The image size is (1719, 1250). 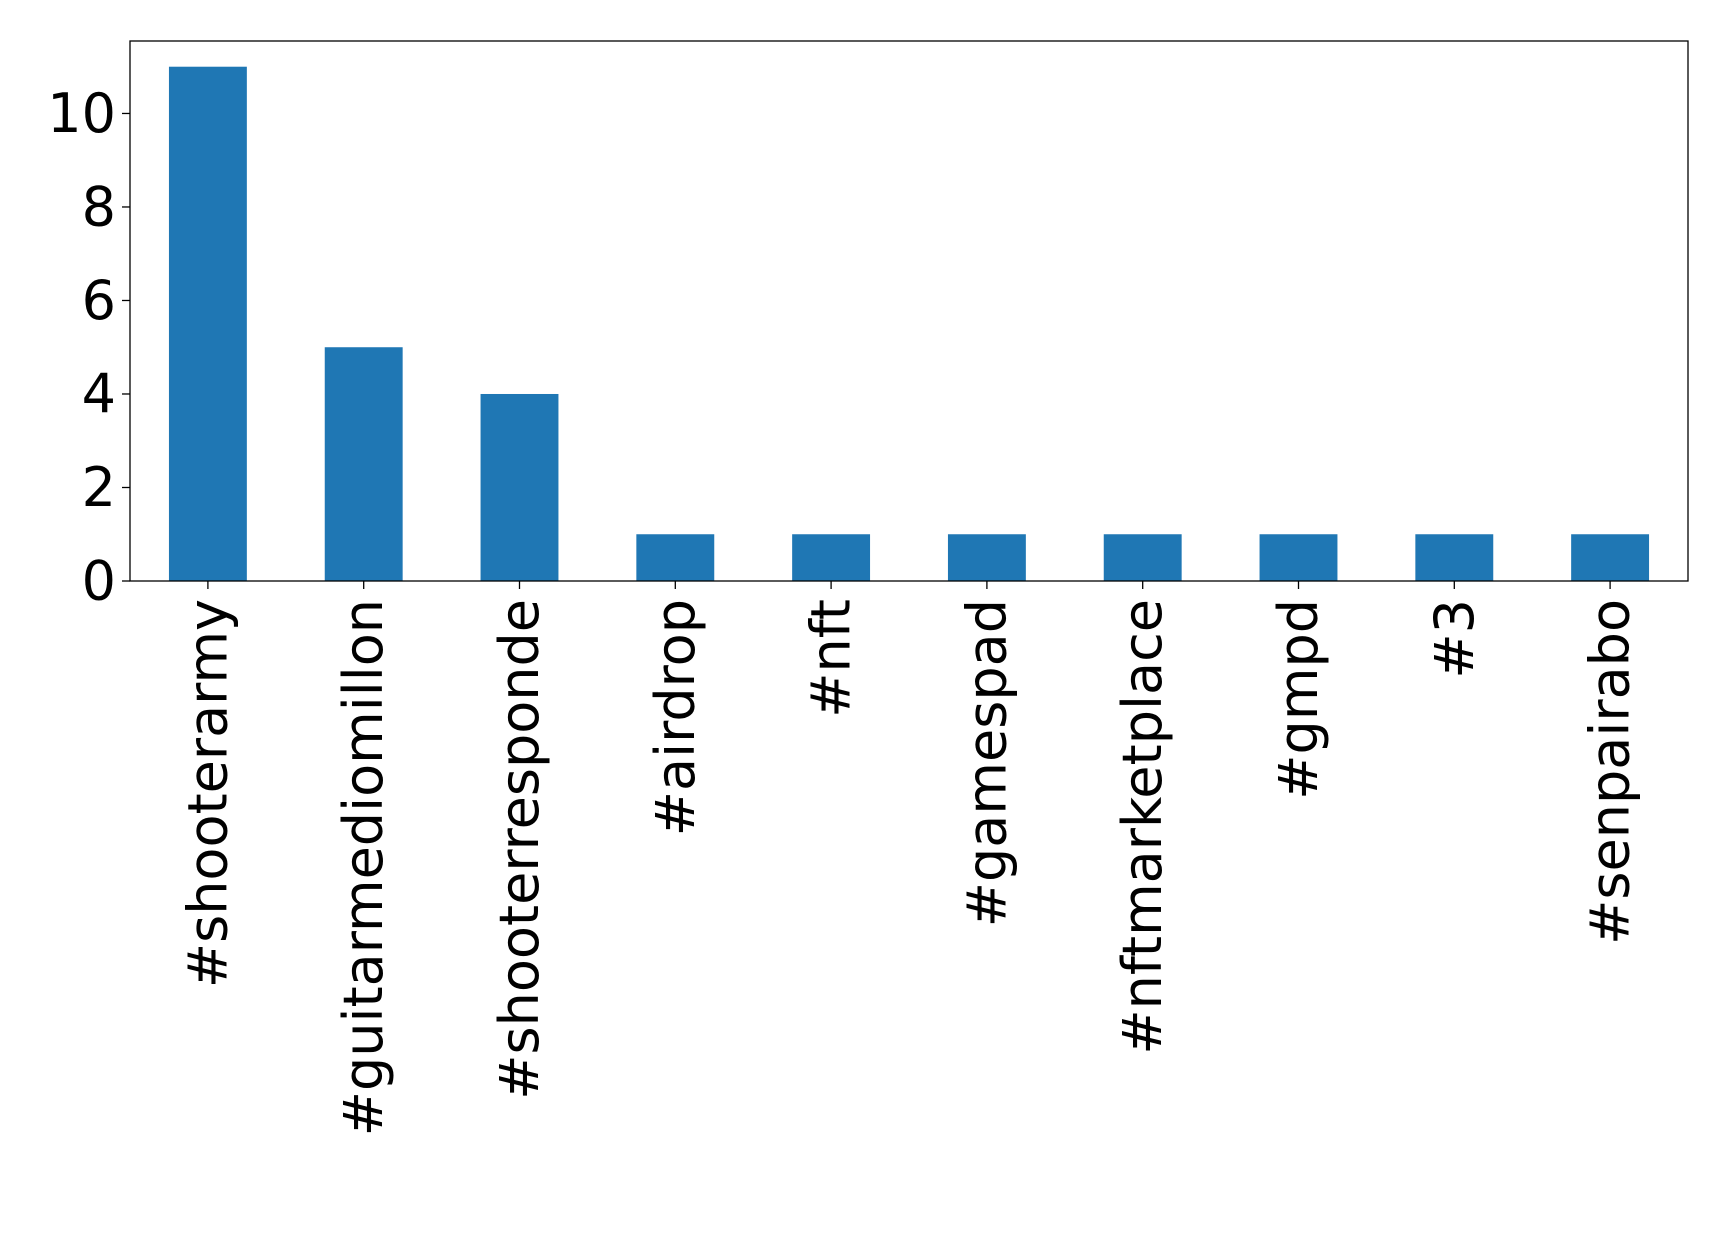 I want to click on x-tick-label: #gamespad, so click(x=986, y=763).